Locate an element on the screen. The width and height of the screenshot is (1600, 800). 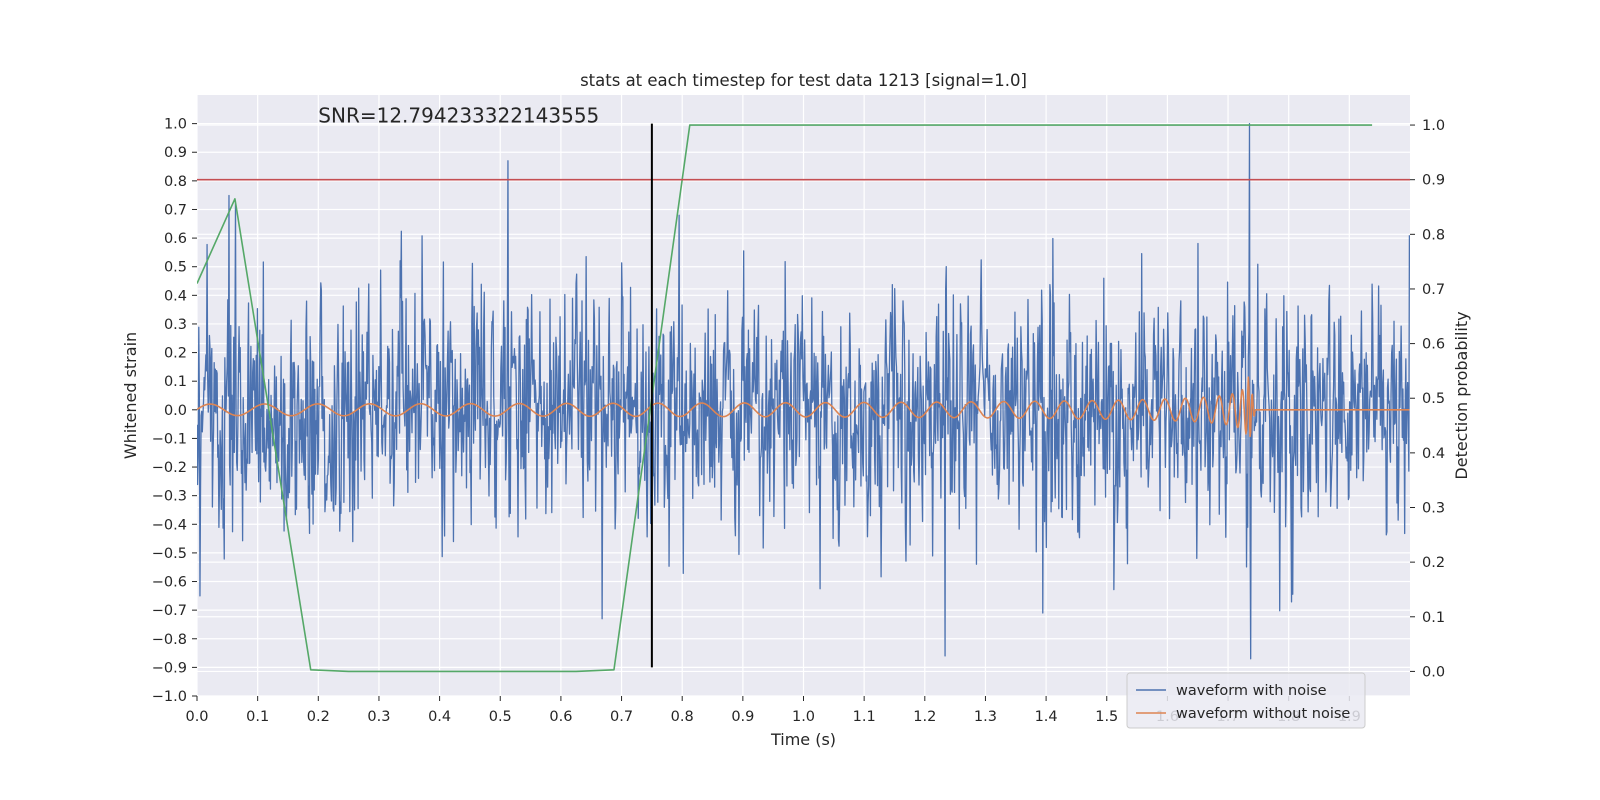
y2-tick-label: 0.3 is located at coordinates (1433, 509).